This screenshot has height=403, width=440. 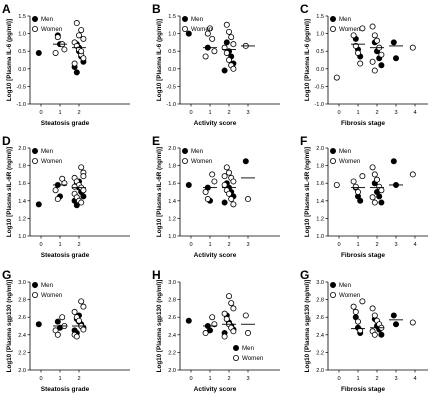 What do you see at coordinates (320, 336) in the screenshot?
I see `y-tick-label: 2.4` at bounding box center [320, 336].